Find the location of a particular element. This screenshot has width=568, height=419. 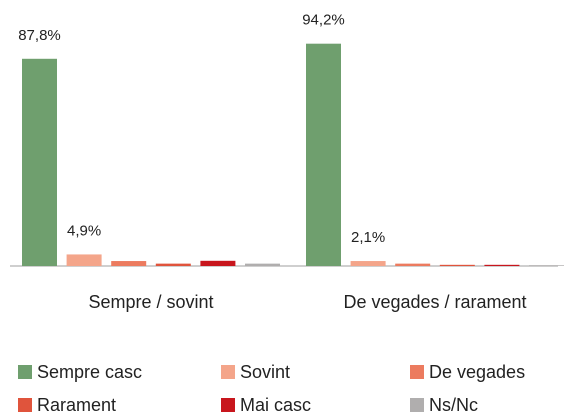

data-label: 2,1% is located at coordinates (368, 237).